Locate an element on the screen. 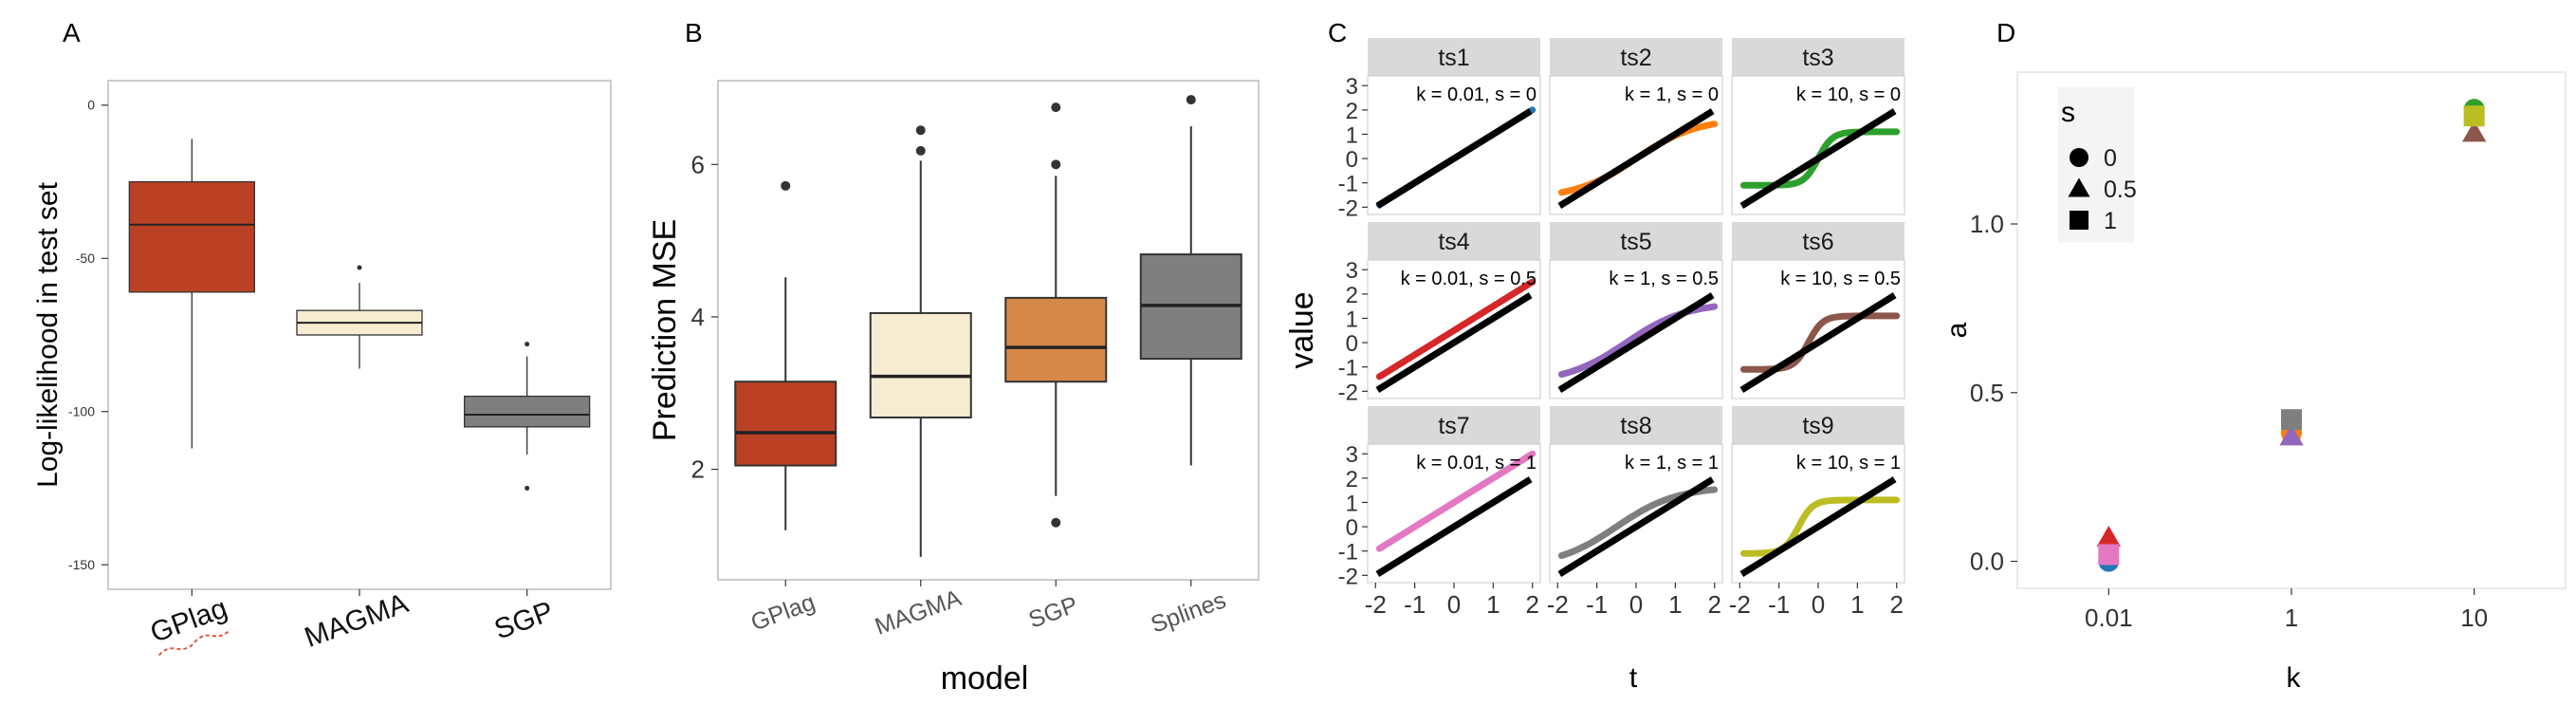 The image size is (2576, 706). facet-annotation: k = 0.01, s = 0.5 is located at coordinates (1468, 279).